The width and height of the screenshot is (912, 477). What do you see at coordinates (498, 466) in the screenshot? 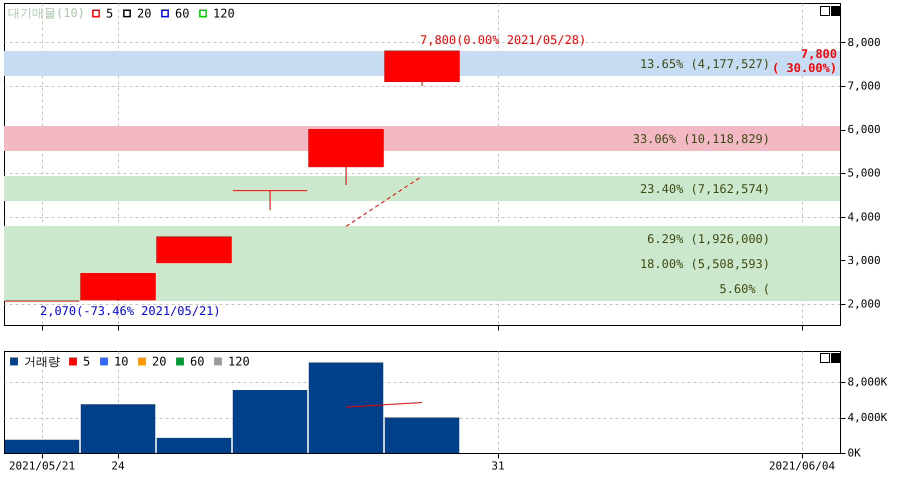
I see `x-tick-label: 31` at bounding box center [498, 466].